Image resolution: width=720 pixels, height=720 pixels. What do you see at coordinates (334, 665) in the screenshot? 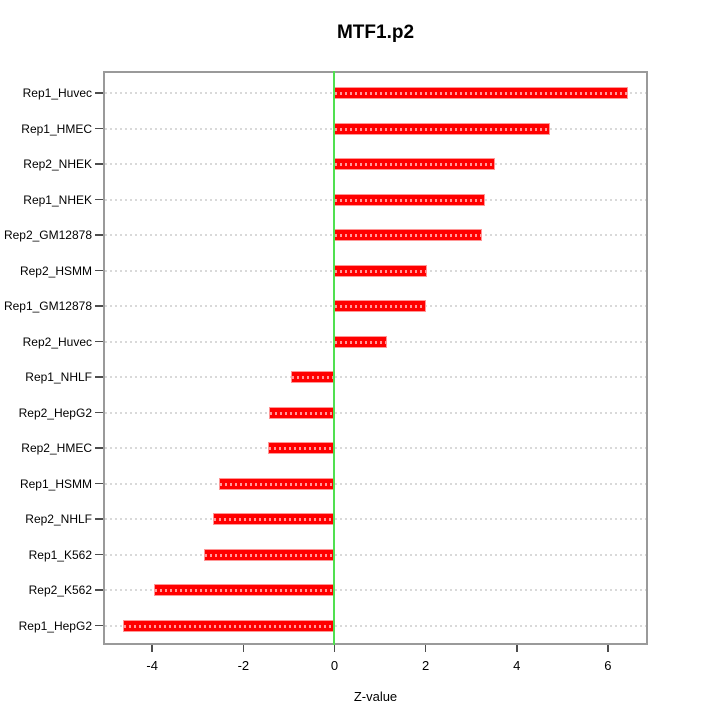
I see `x-tick-label: 0` at bounding box center [334, 665].